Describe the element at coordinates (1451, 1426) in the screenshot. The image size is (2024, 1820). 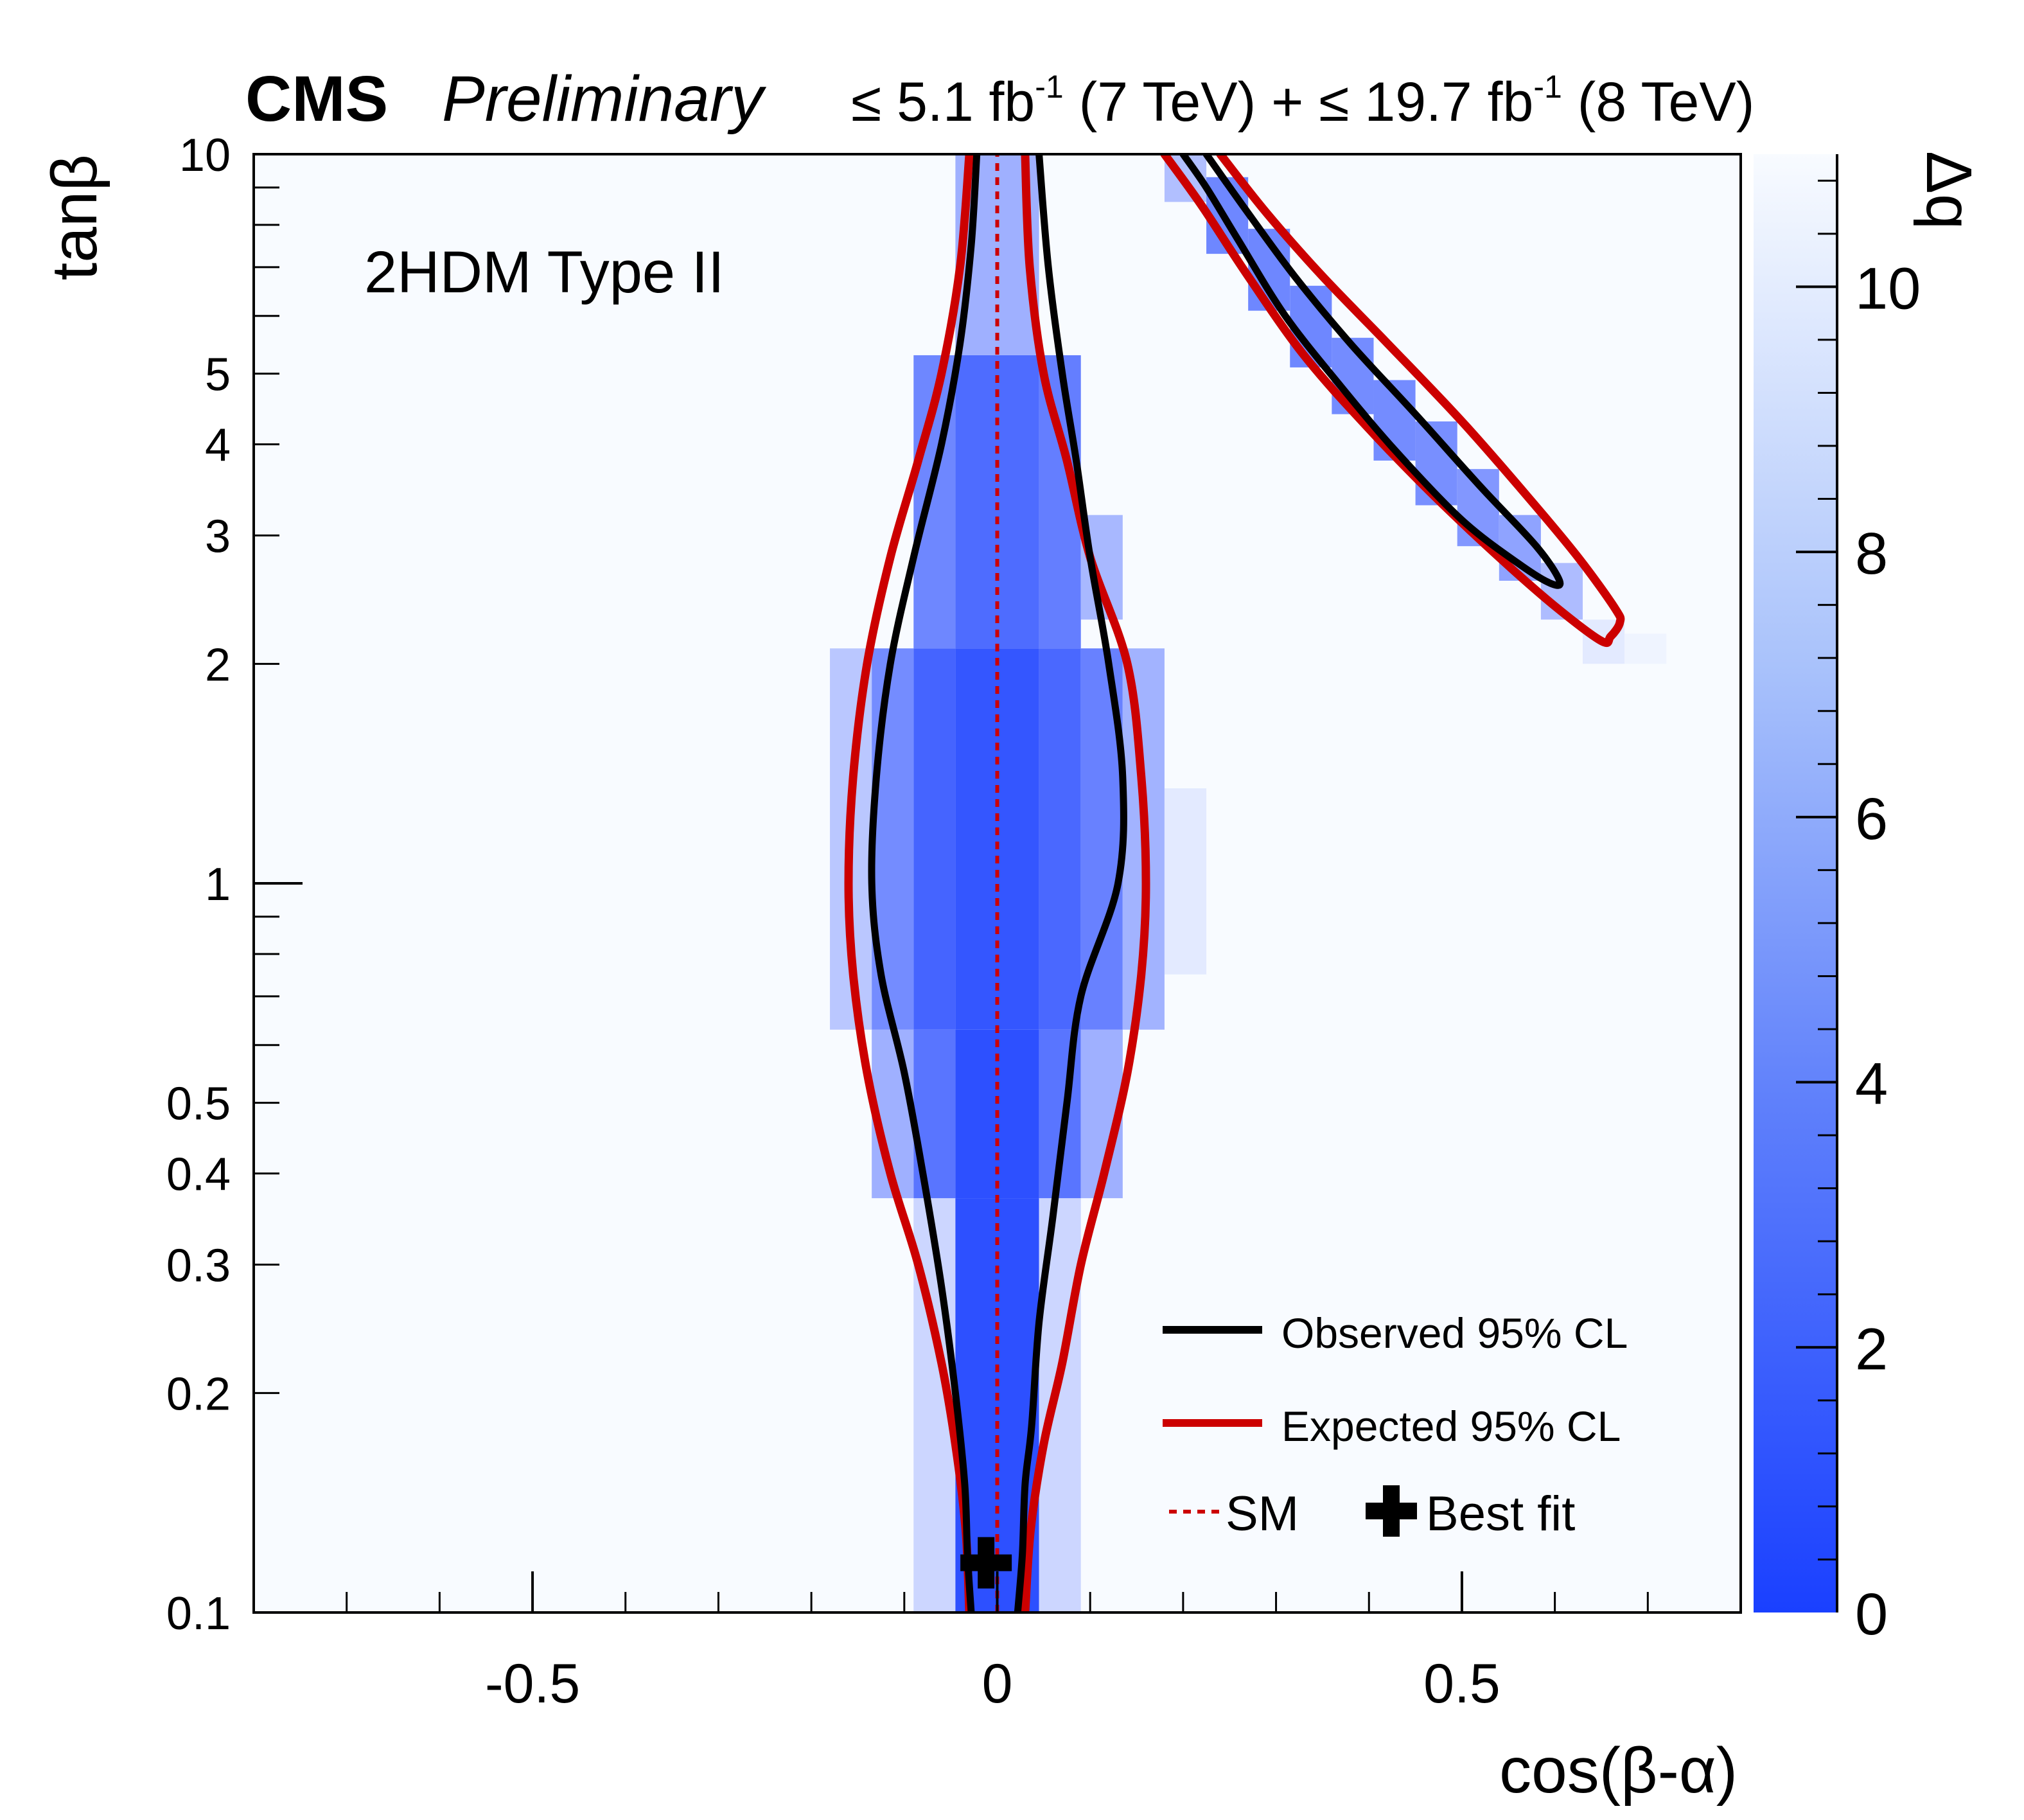
I see `legend-expected-label: Expected 95% CL` at that location.